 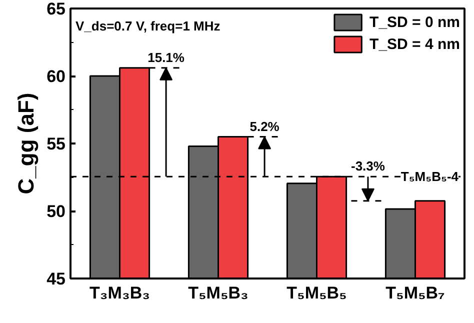 What do you see at coordinates (26, 143) in the screenshot?
I see `y-axis-title: C_gg (aF)` at bounding box center [26, 143].